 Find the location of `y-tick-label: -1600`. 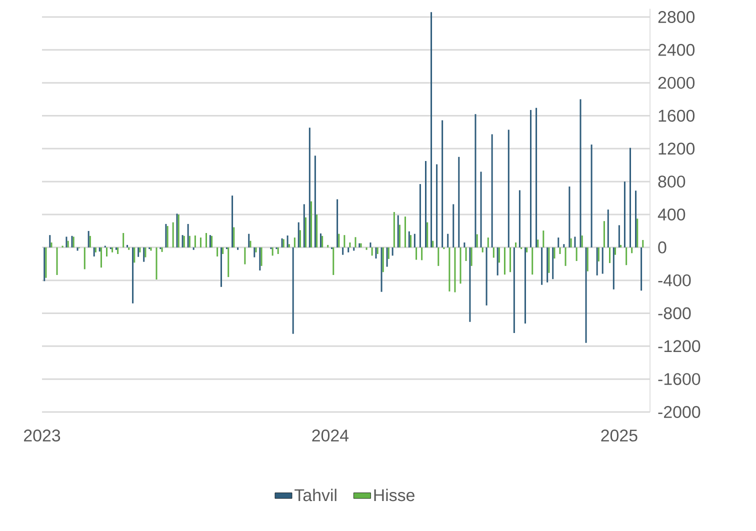

y-tick-label: -1600 is located at coordinates (679, 379).